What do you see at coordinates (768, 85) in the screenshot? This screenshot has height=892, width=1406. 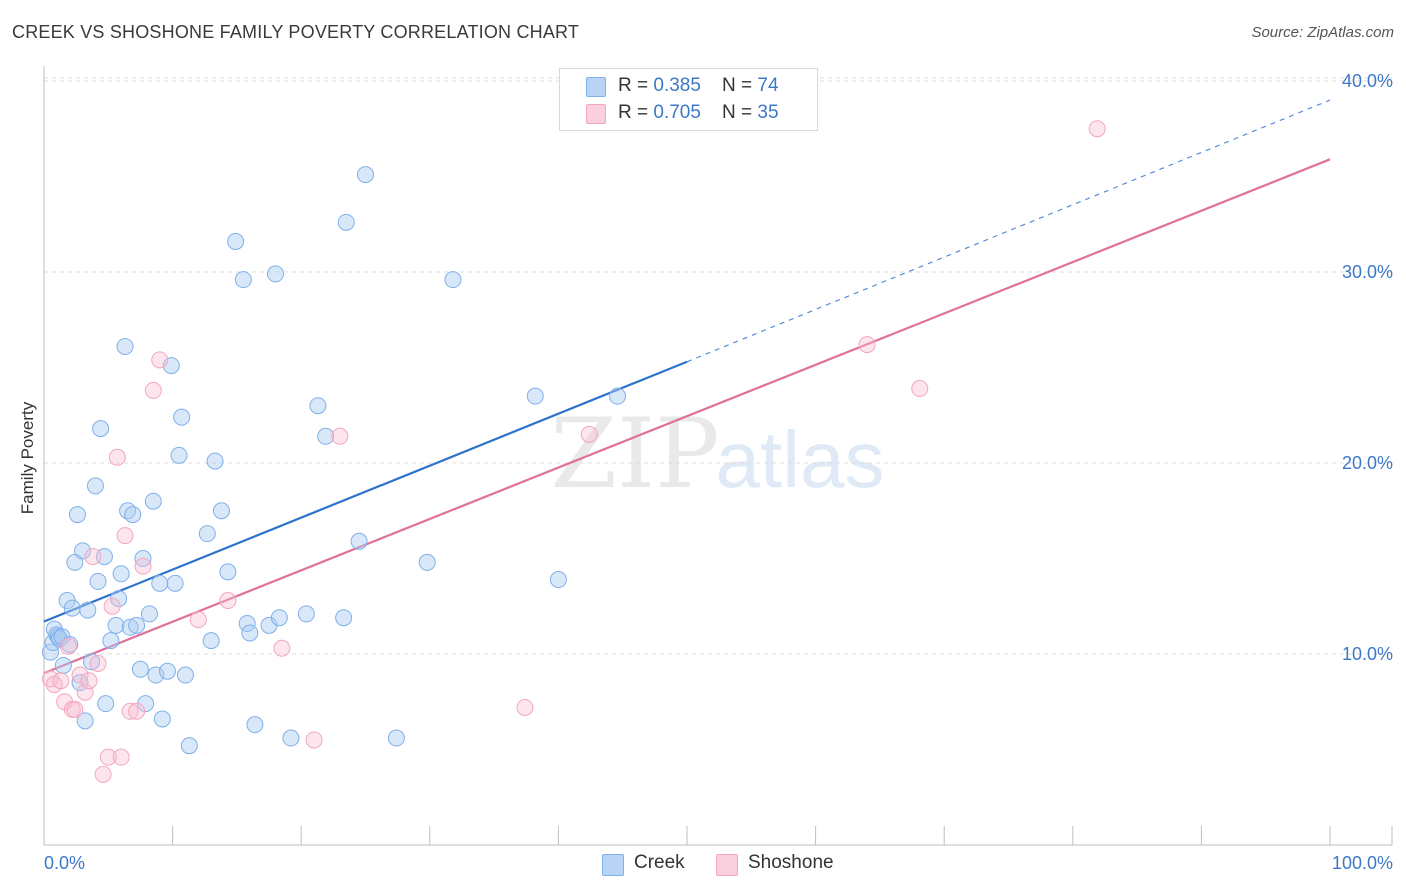 I see `creek-n-value: 74` at bounding box center [768, 85].